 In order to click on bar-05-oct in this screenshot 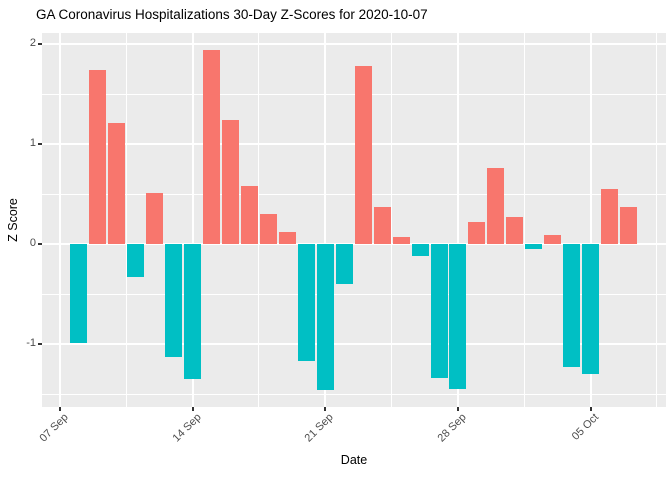, I will do `click(591, 309)`.